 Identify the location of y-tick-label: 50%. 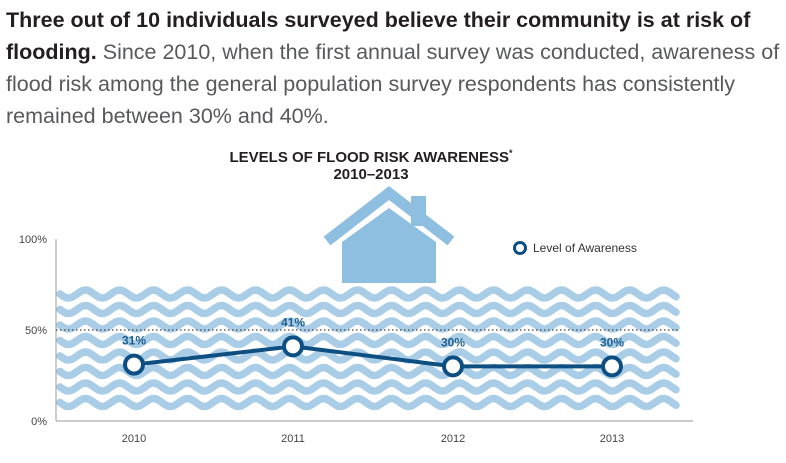
(36, 331).